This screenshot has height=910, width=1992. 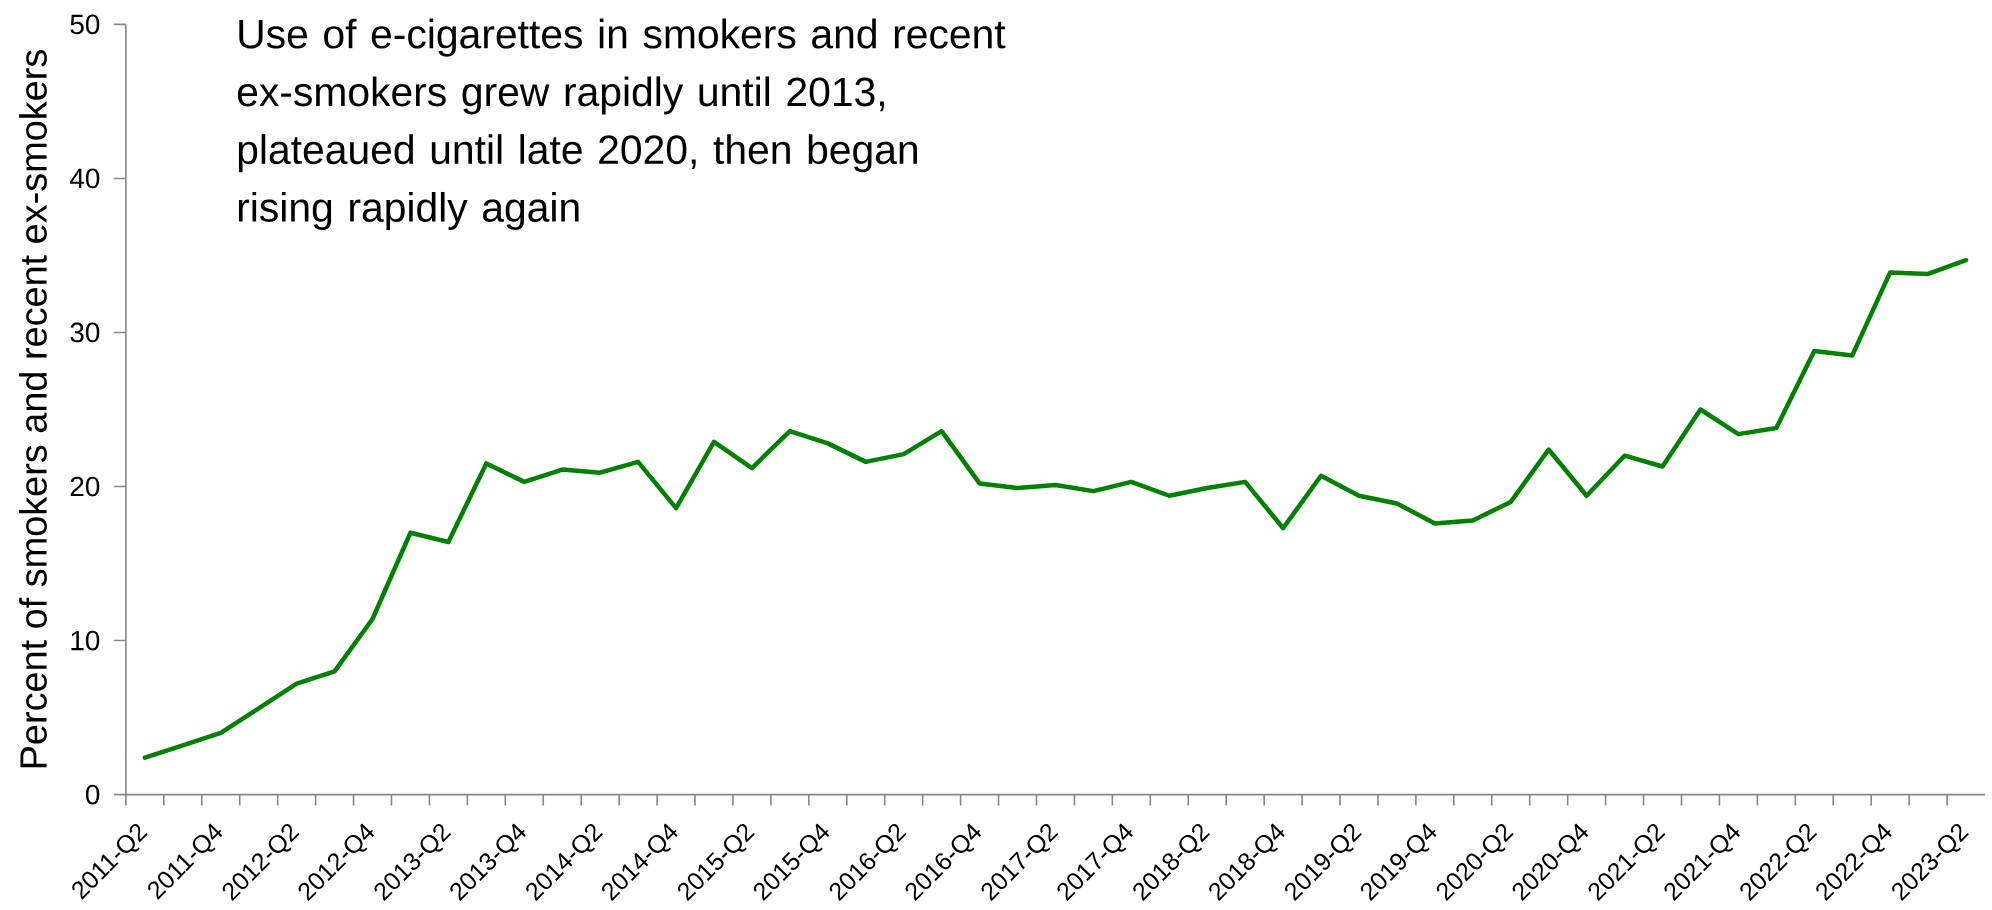 What do you see at coordinates (84, 178) in the screenshot?
I see `y-tick-label: 40` at bounding box center [84, 178].